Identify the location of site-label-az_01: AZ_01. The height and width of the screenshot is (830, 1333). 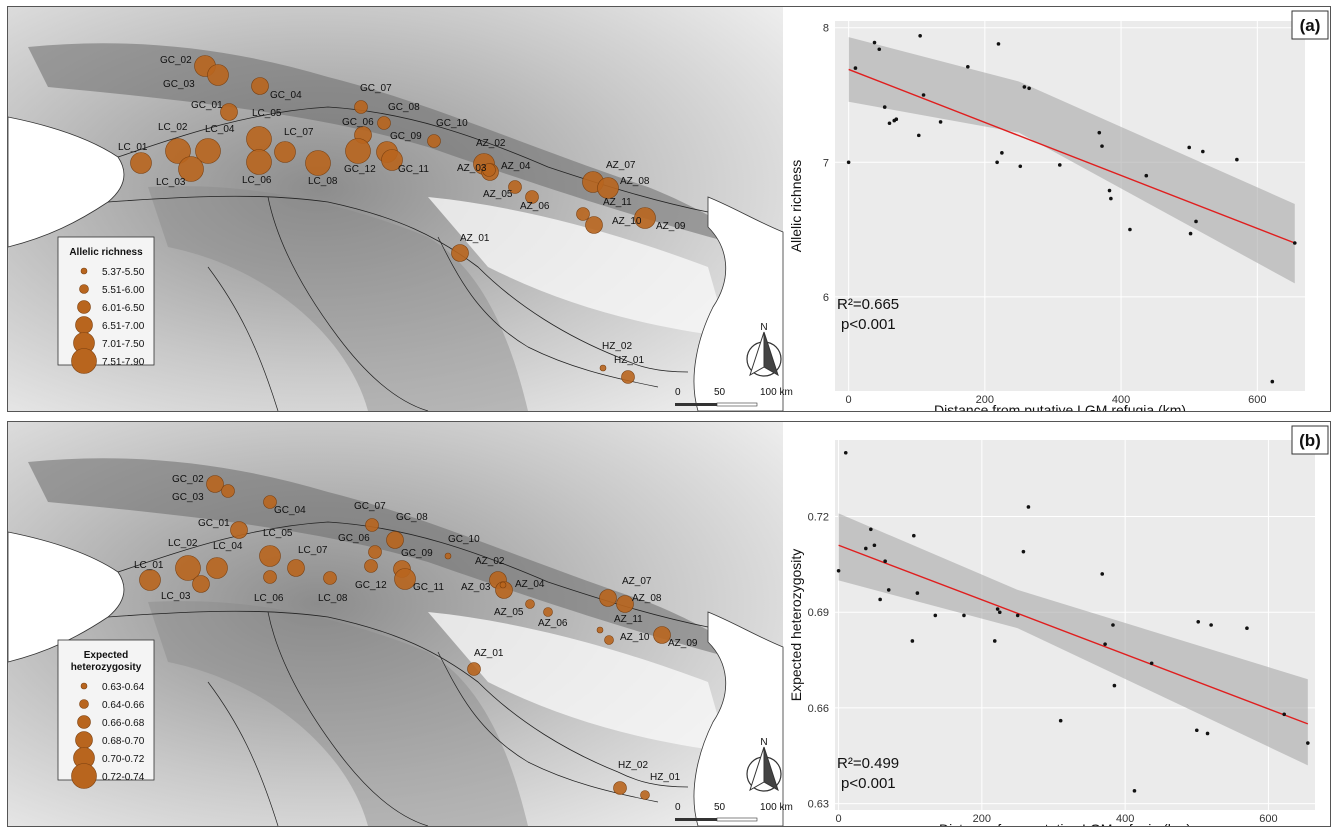
(475, 238).